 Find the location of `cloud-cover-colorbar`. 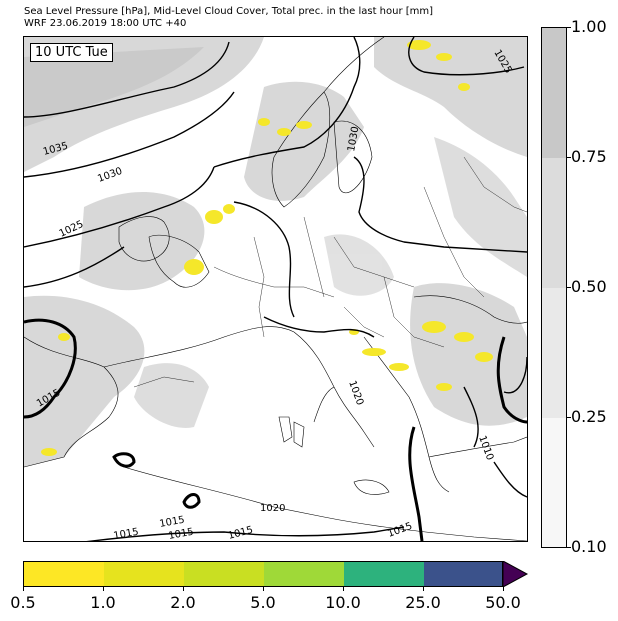

cloud-cover-colorbar is located at coordinates (554, 287).